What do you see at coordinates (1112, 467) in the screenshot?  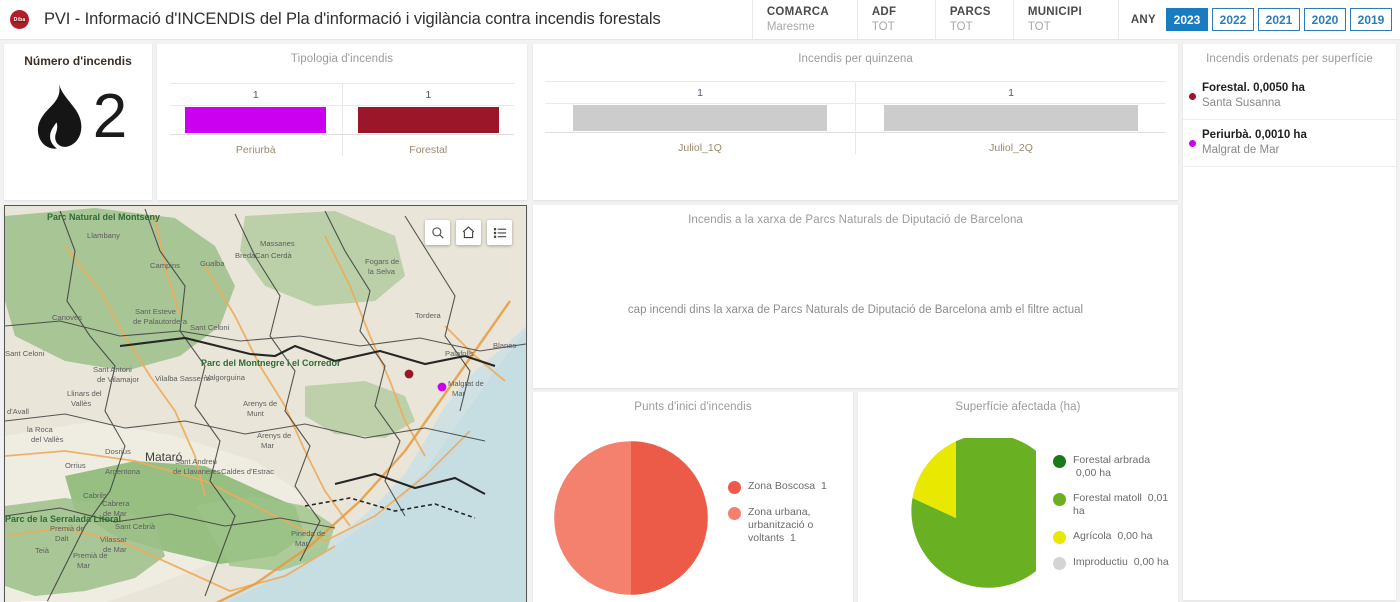 I see `legend-row-forestal-arbrada: Forestal arbrada 0,00 ha` at bounding box center [1112, 467].